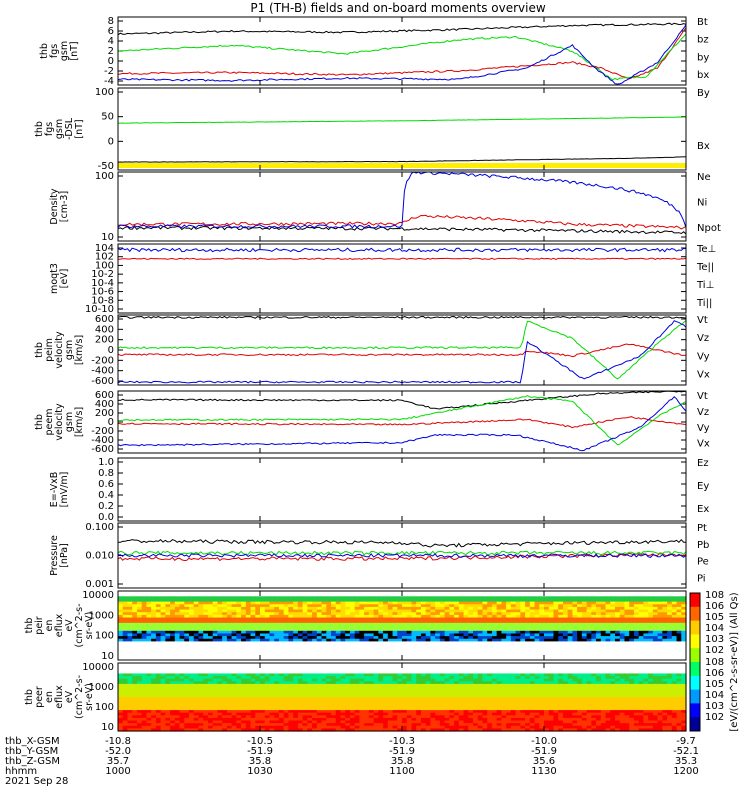  I want to click on y-tick-label: 104, so click(104, 248).